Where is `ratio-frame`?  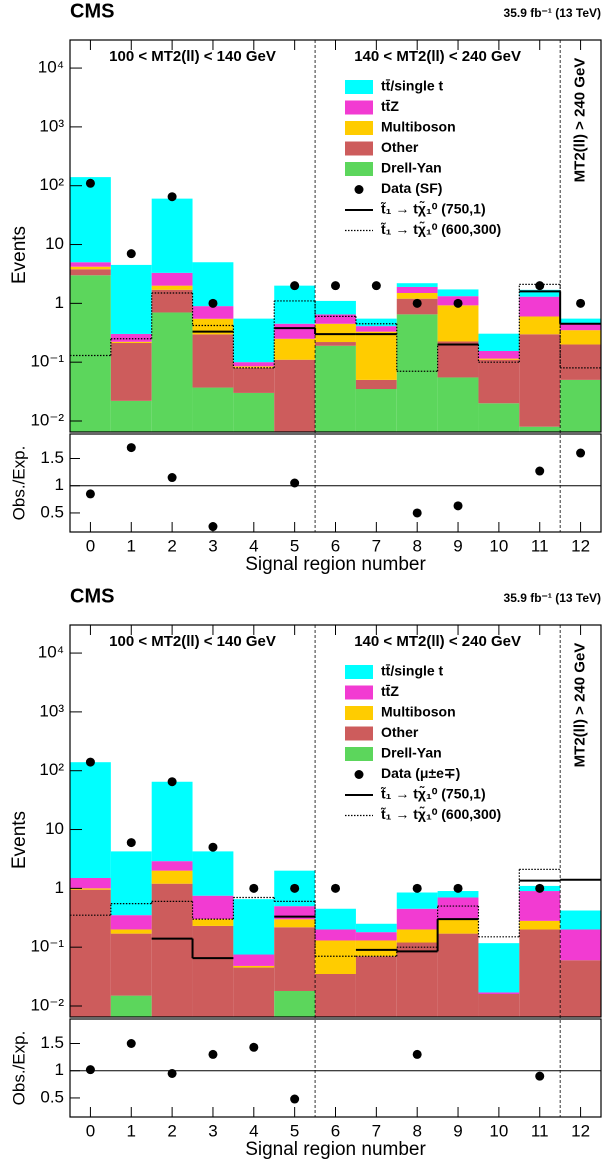 ratio-frame is located at coordinates (335, 1068).